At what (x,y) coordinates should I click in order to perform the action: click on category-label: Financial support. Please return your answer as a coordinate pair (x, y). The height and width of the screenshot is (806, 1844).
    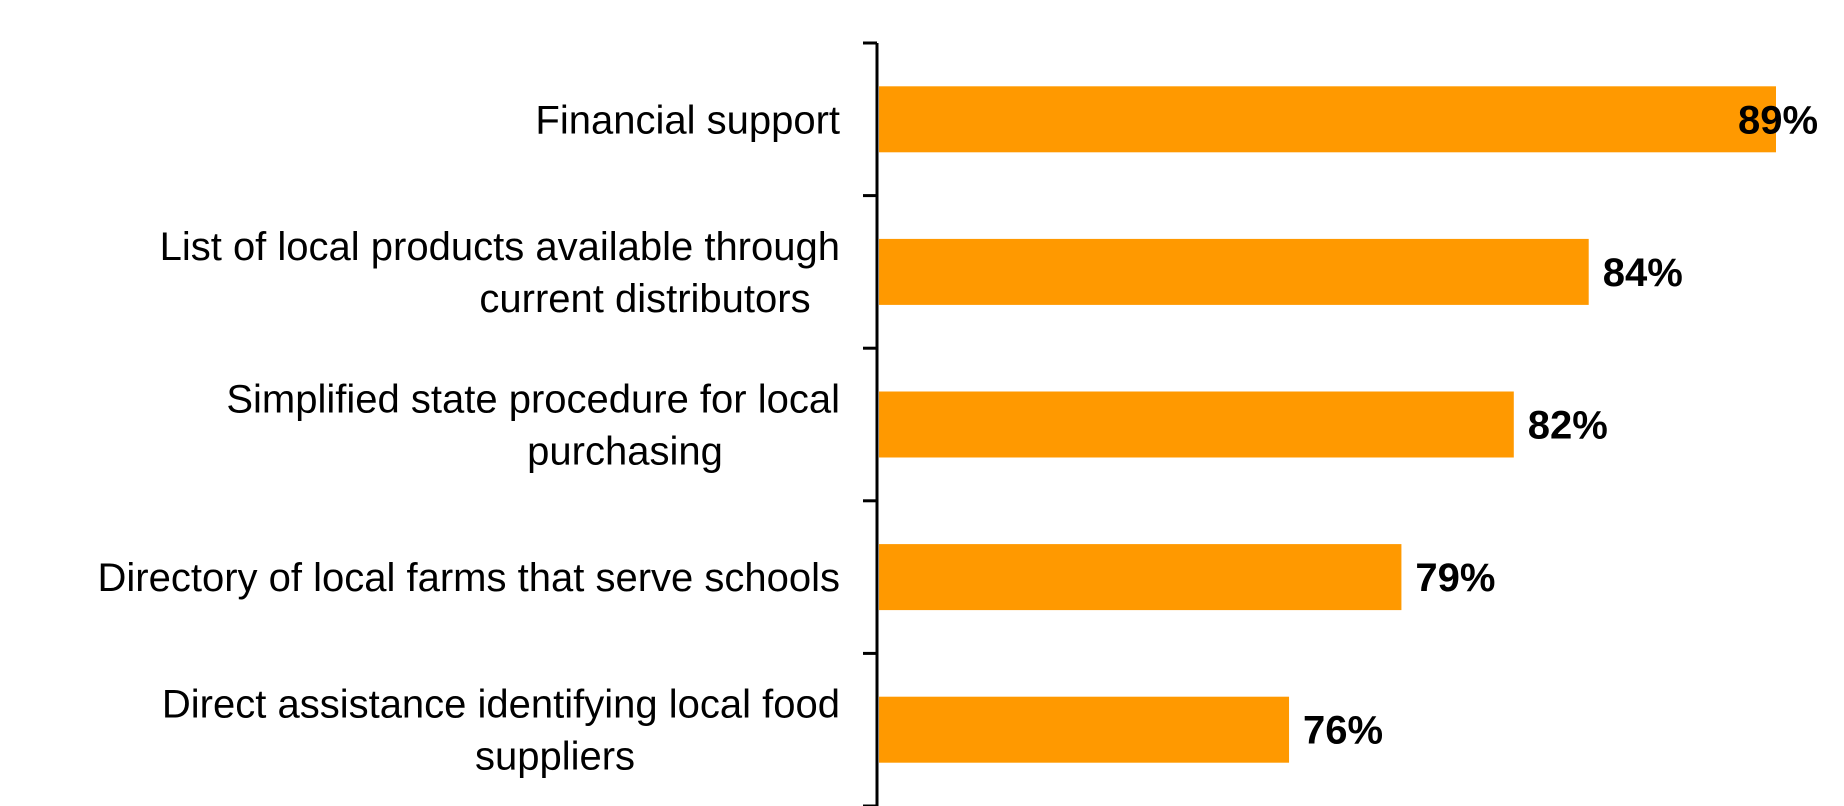
    Looking at the image, I should click on (687, 120).